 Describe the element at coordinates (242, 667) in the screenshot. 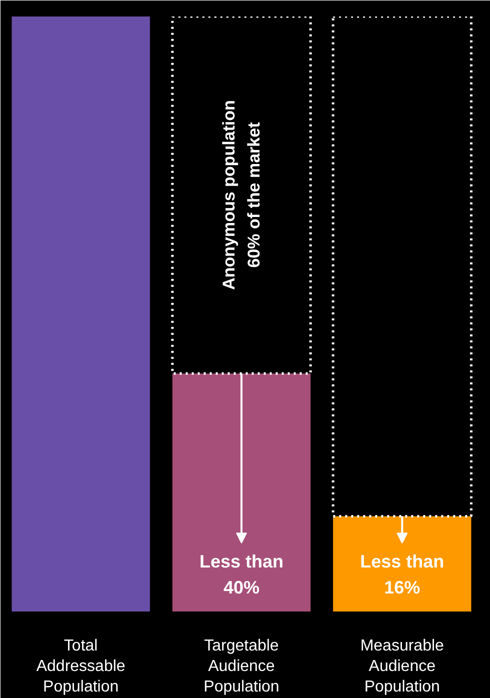

I see `x-tick-label: Targetable Audience Population` at that location.